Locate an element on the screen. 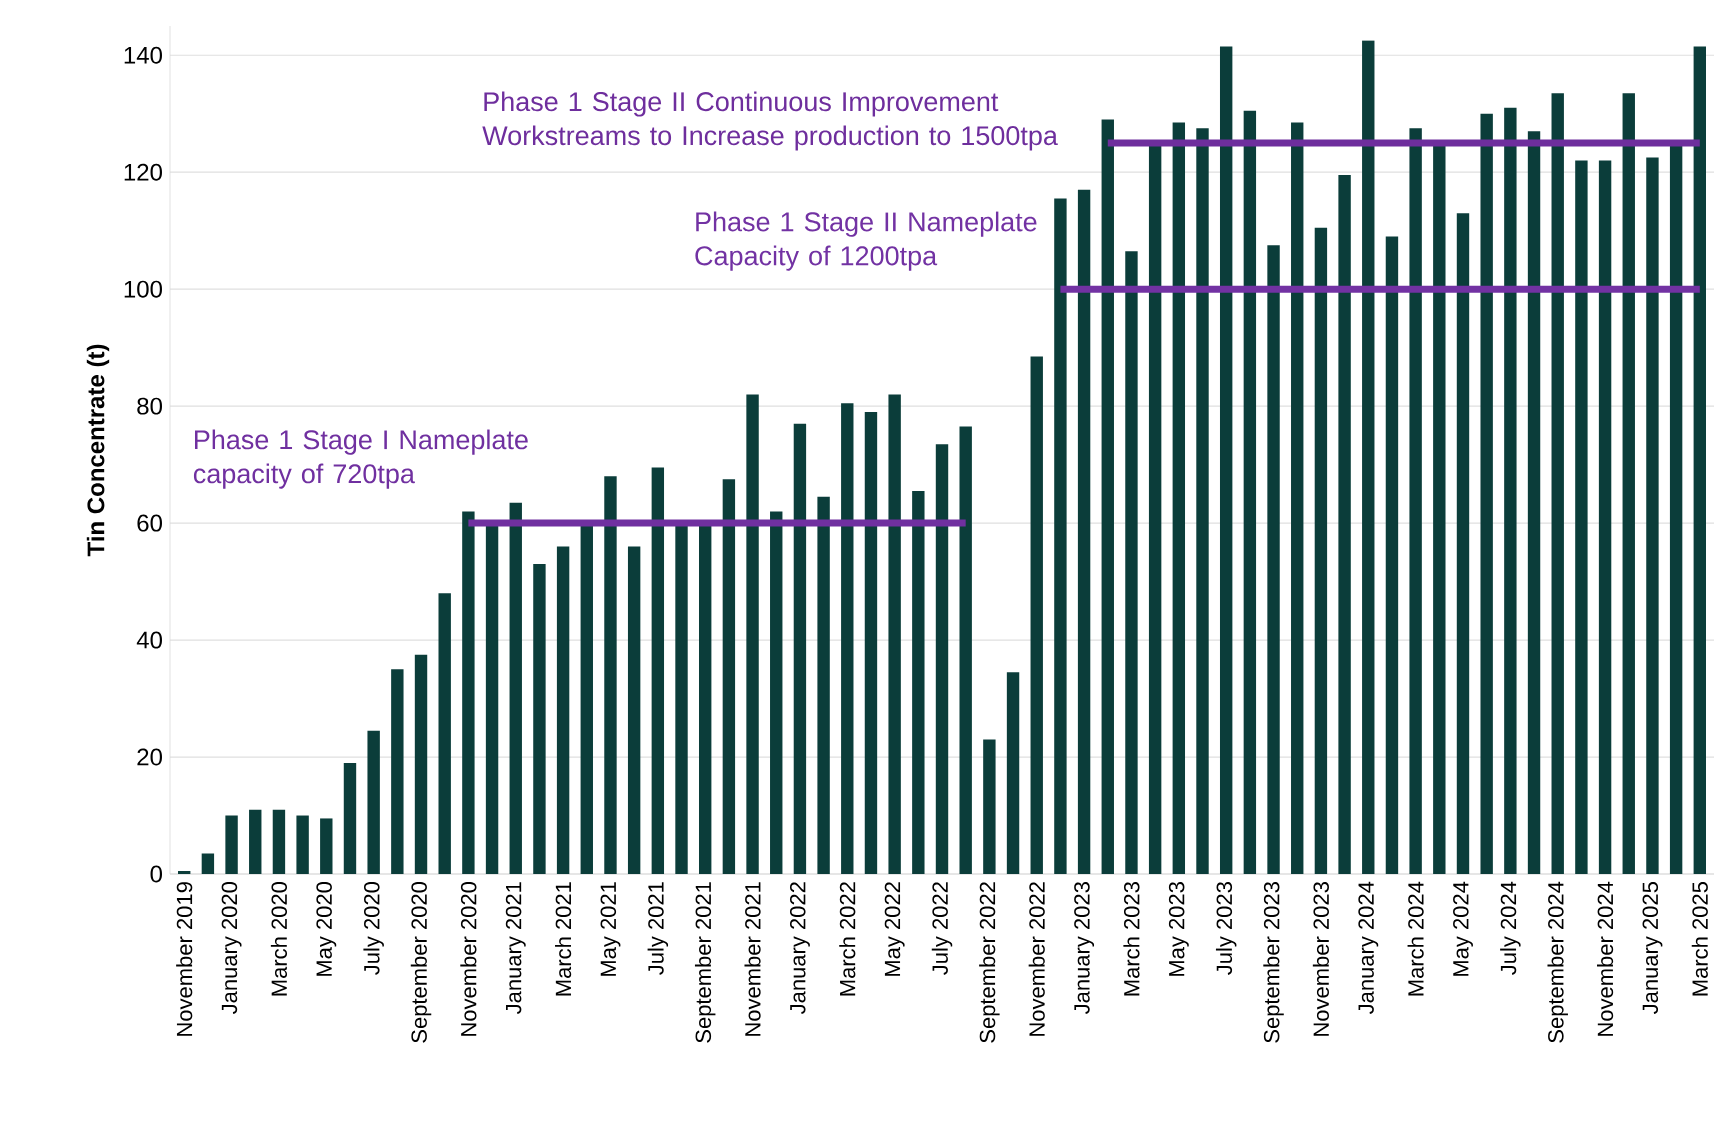 Image resolution: width=1726 pixels, height=1131 pixels. x-tick-label: July 2024 is located at coordinates (1510, 928).